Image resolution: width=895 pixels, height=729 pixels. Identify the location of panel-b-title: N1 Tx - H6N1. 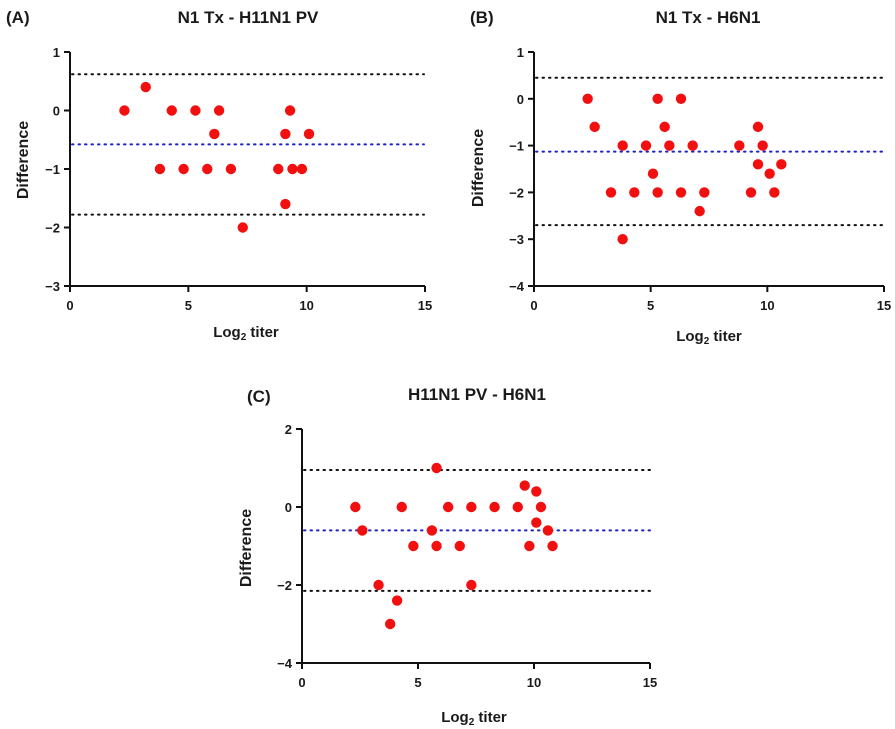
(708, 17).